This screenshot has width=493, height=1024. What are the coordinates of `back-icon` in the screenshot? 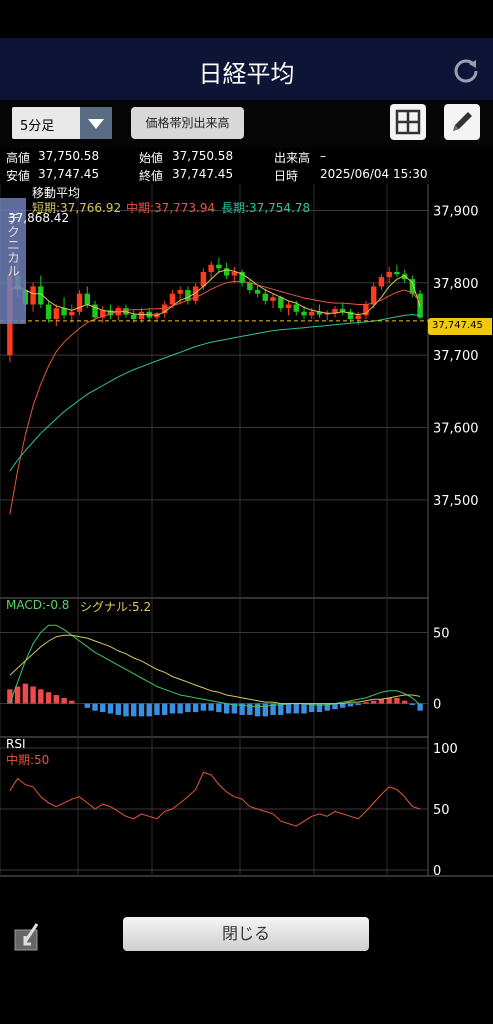 It's located at (29, 936).